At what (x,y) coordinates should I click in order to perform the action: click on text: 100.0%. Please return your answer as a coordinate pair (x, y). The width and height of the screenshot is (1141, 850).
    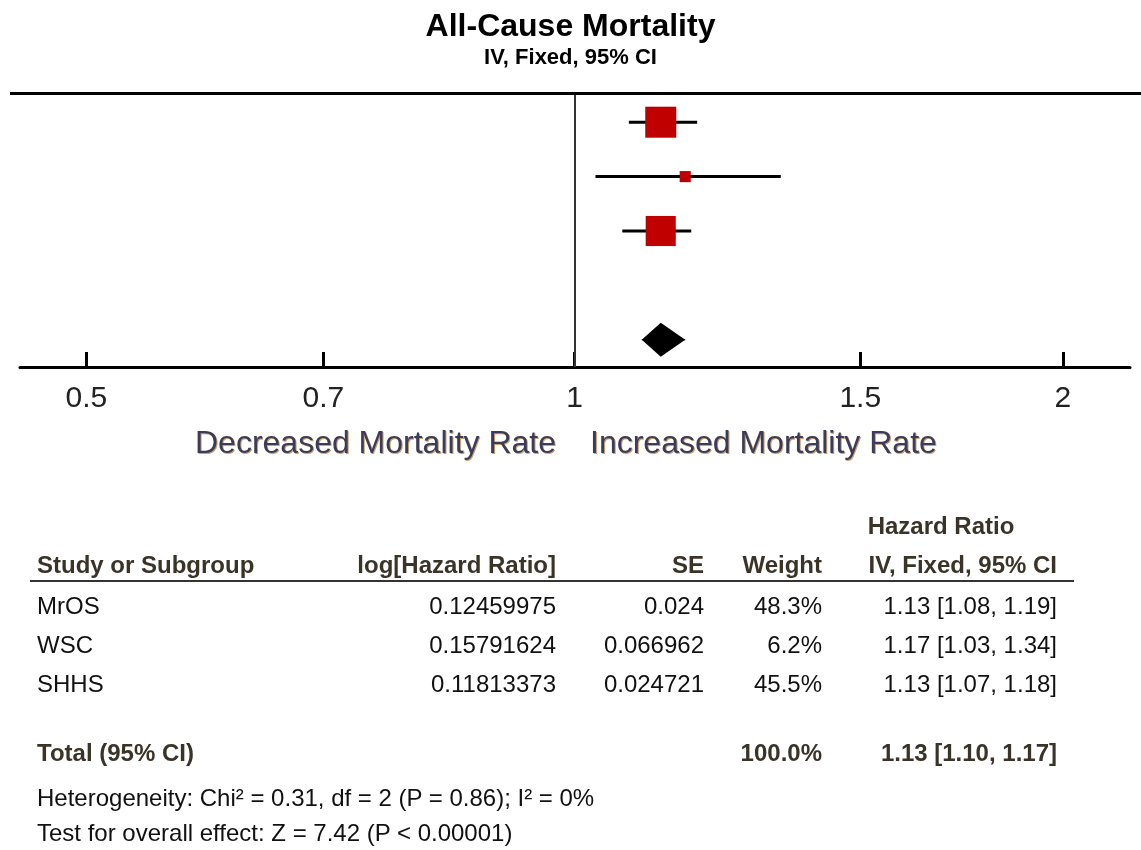
    Looking at the image, I should click on (781, 753).